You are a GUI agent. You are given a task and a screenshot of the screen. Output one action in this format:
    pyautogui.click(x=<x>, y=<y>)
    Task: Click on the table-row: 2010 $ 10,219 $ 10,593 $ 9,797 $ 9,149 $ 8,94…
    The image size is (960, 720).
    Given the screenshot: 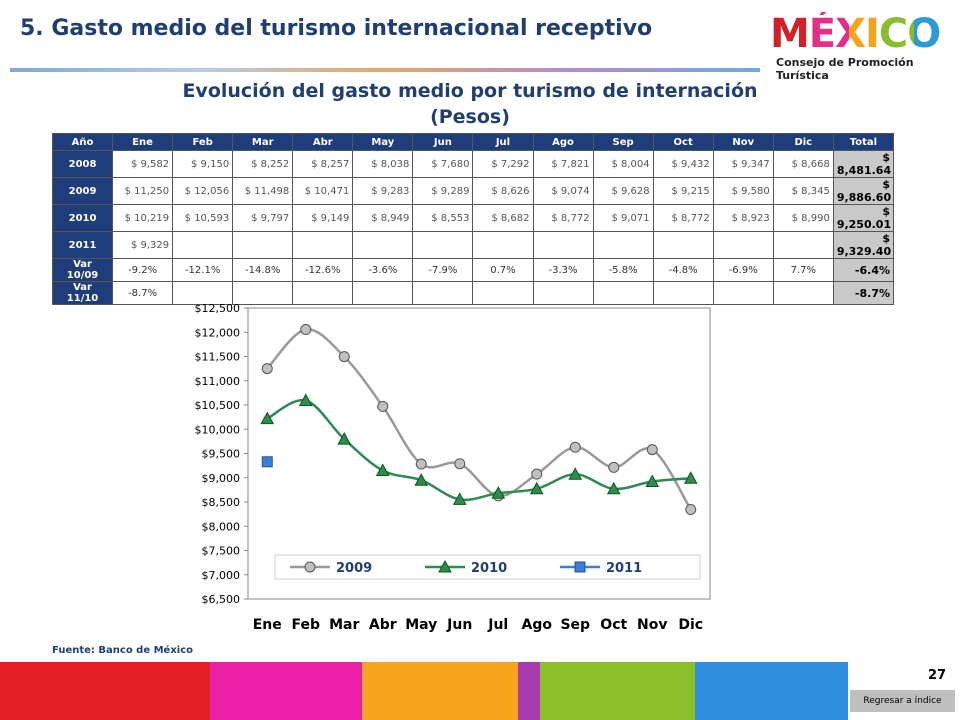 What is the action you would take?
    pyautogui.click(x=473, y=218)
    